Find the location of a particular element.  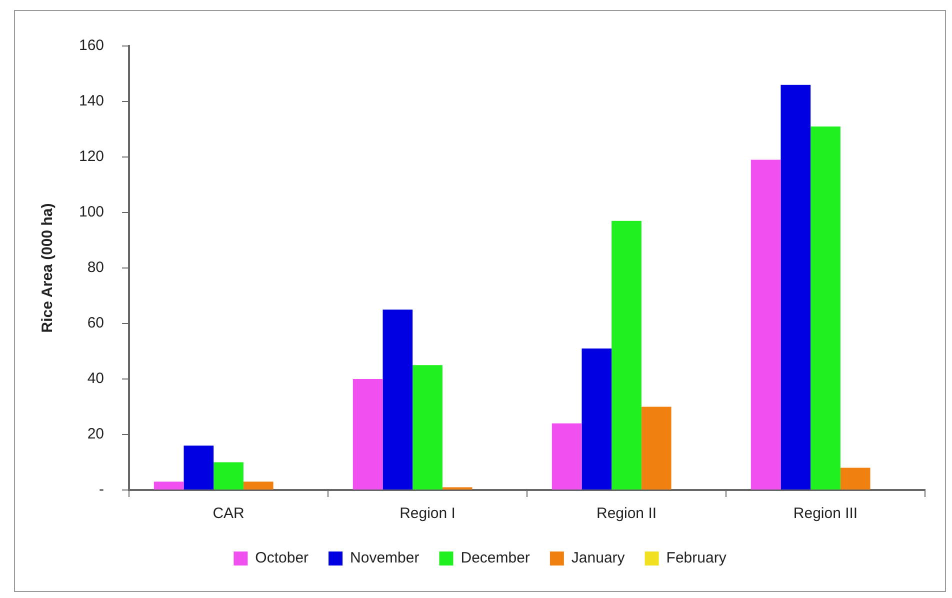

x-tick-label: Region I is located at coordinates (428, 513).